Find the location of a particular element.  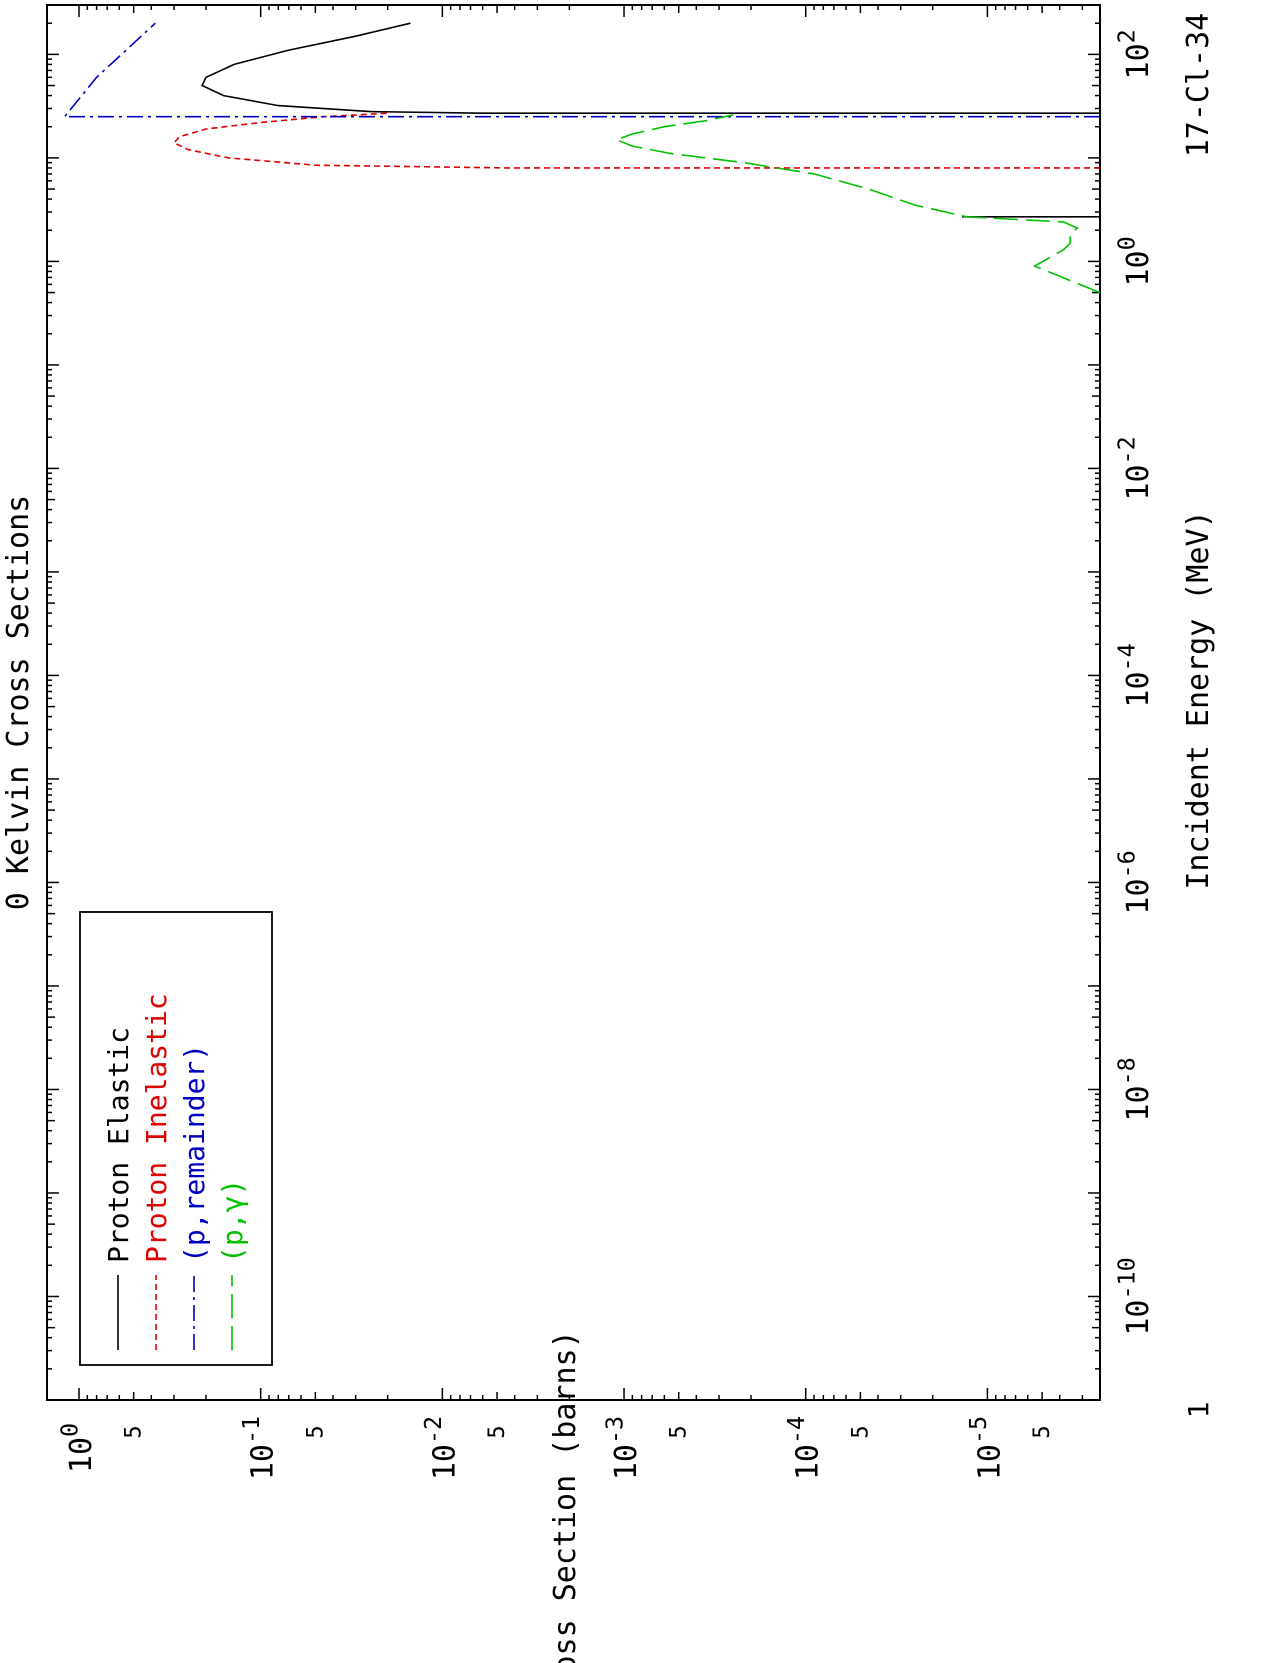

legend-box is located at coordinates (176, 1138).